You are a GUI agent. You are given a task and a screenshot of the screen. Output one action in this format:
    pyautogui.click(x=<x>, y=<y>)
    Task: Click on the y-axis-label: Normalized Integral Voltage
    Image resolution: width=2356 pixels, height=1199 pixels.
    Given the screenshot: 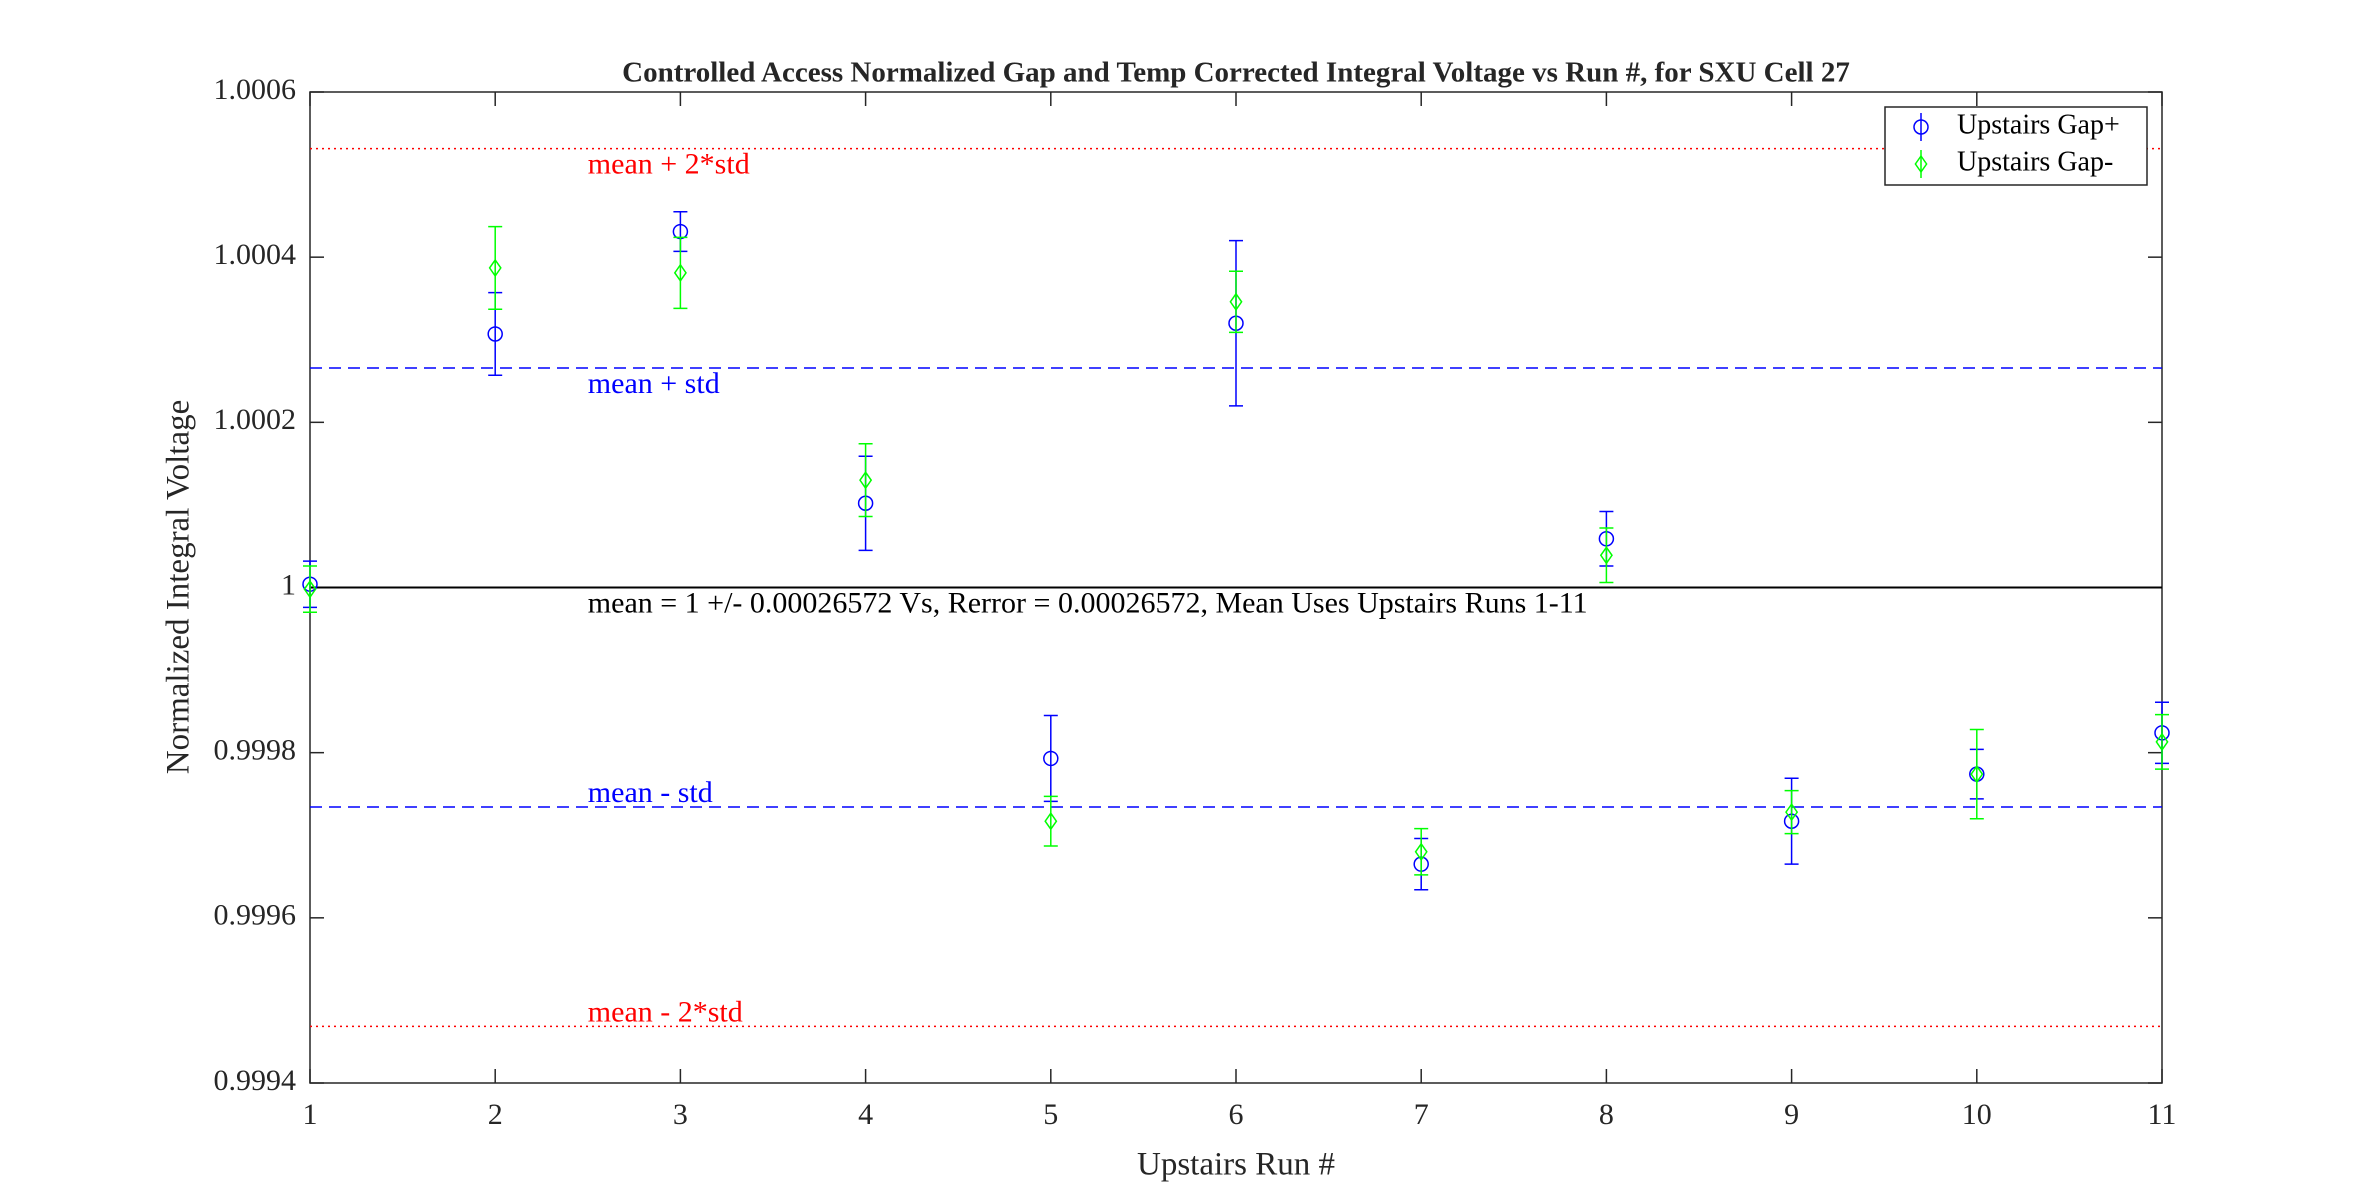 What is the action you would take?
    pyautogui.click(x=179, y=587)
    